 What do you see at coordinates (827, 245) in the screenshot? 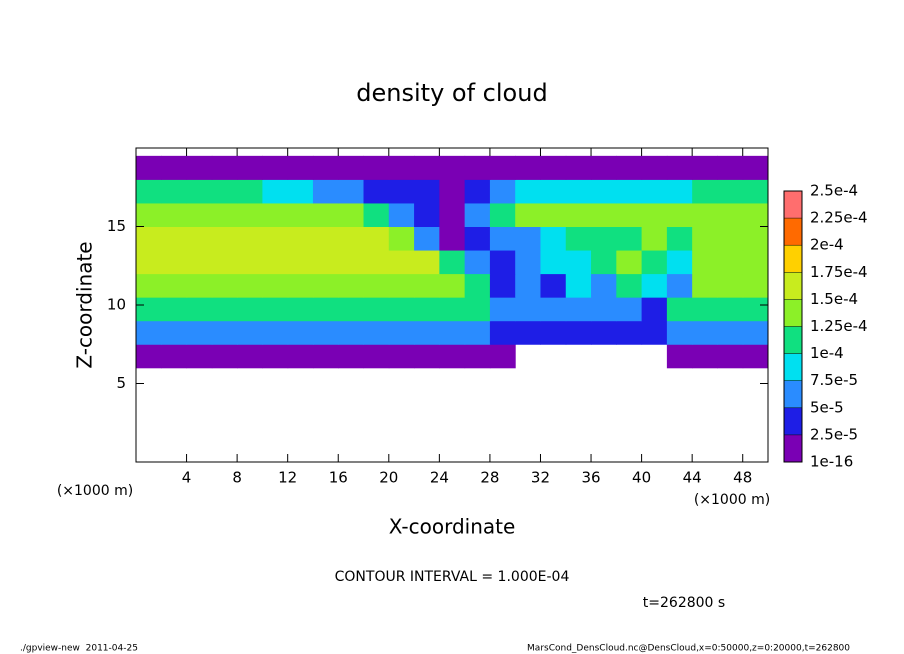
I see `colorbar-label: 2e-4` at bounding box center [827, 245].